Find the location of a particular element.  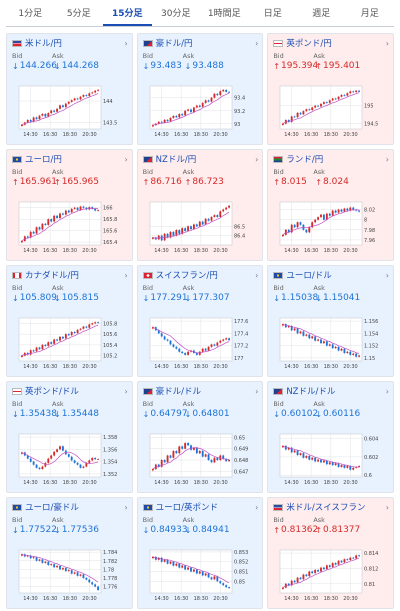

ask-value: 8.024 is located at coordinates (336, 182).